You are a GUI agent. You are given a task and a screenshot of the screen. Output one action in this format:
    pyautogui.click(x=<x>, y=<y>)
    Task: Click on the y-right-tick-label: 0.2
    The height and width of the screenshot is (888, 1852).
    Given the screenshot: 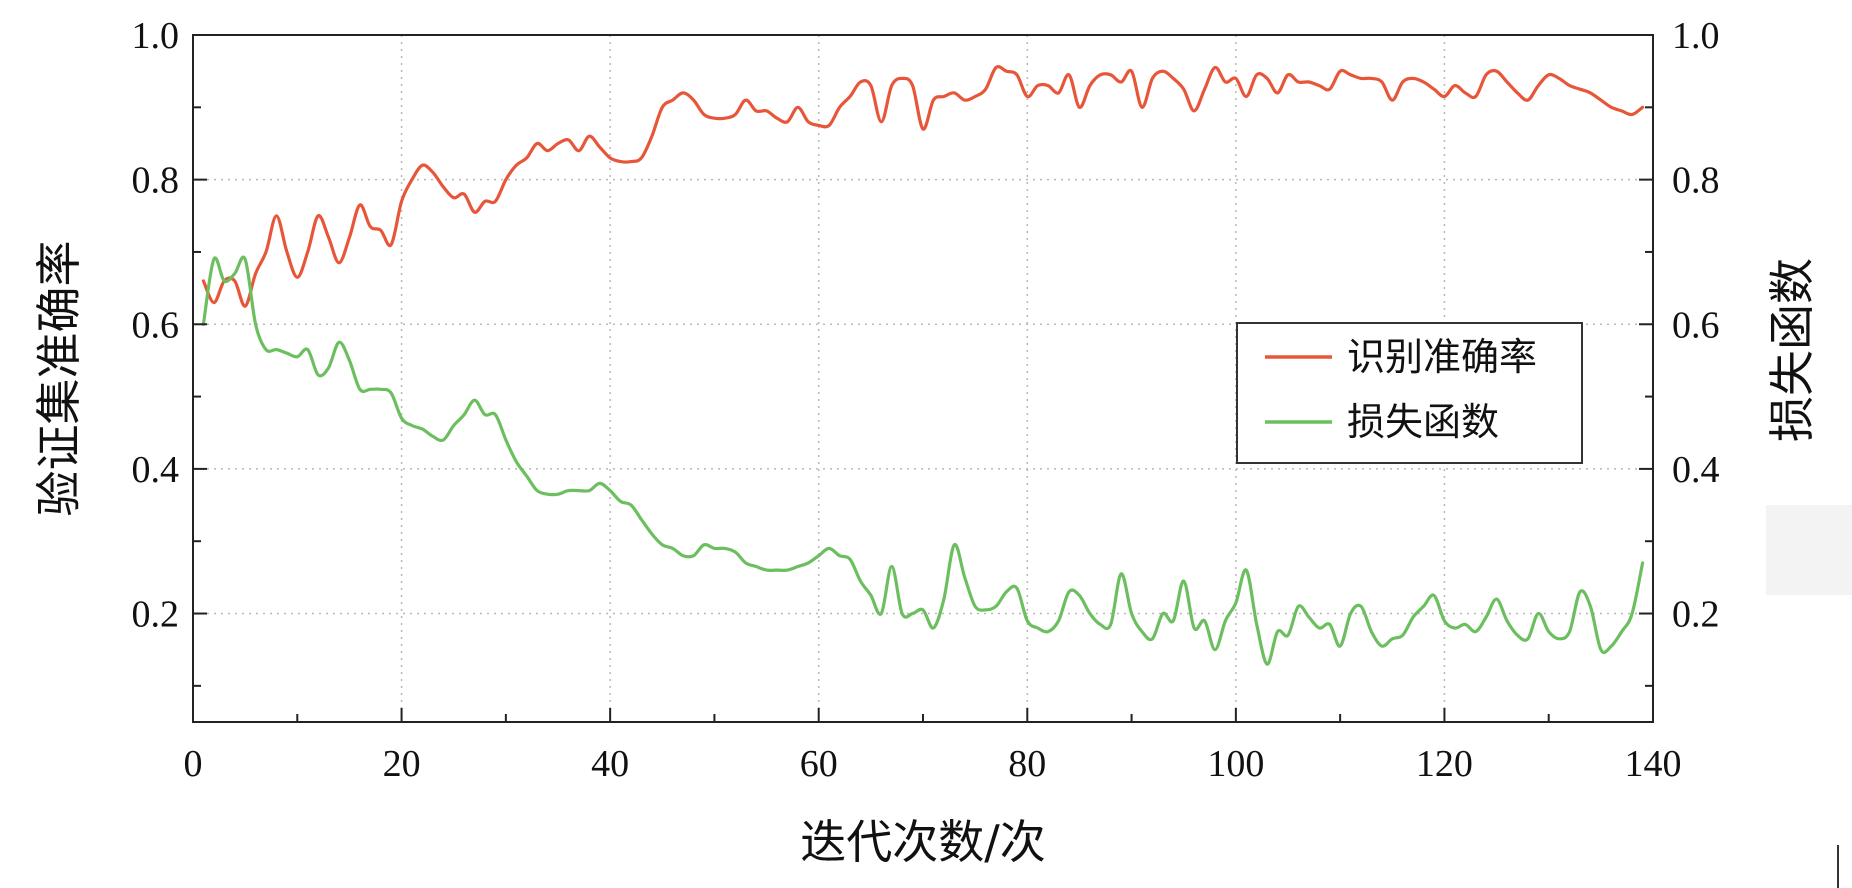 What is the action you would take?
    pyautogui.click(x=1696, y=615)
    